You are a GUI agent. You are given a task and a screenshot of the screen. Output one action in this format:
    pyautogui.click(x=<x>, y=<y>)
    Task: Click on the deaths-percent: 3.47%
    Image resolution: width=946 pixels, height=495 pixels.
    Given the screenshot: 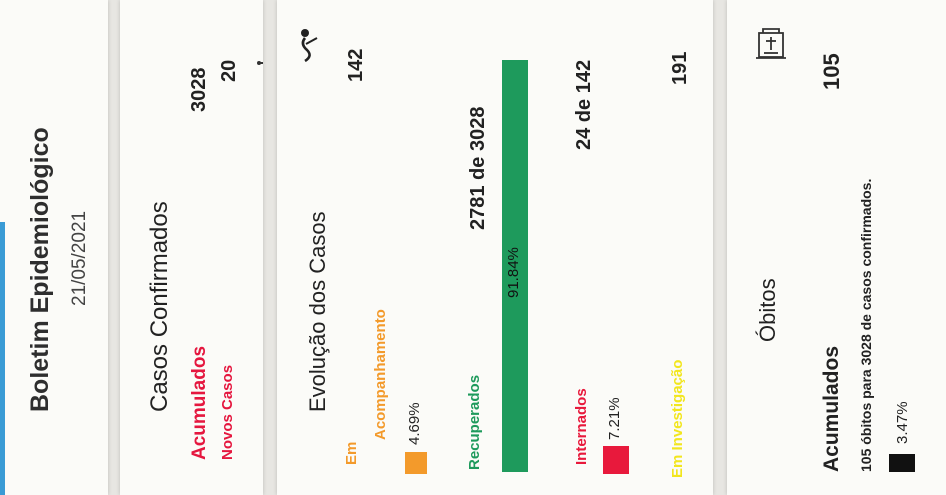 What is the action you would take?
    pyautogui.click(x=902, y=422)
    